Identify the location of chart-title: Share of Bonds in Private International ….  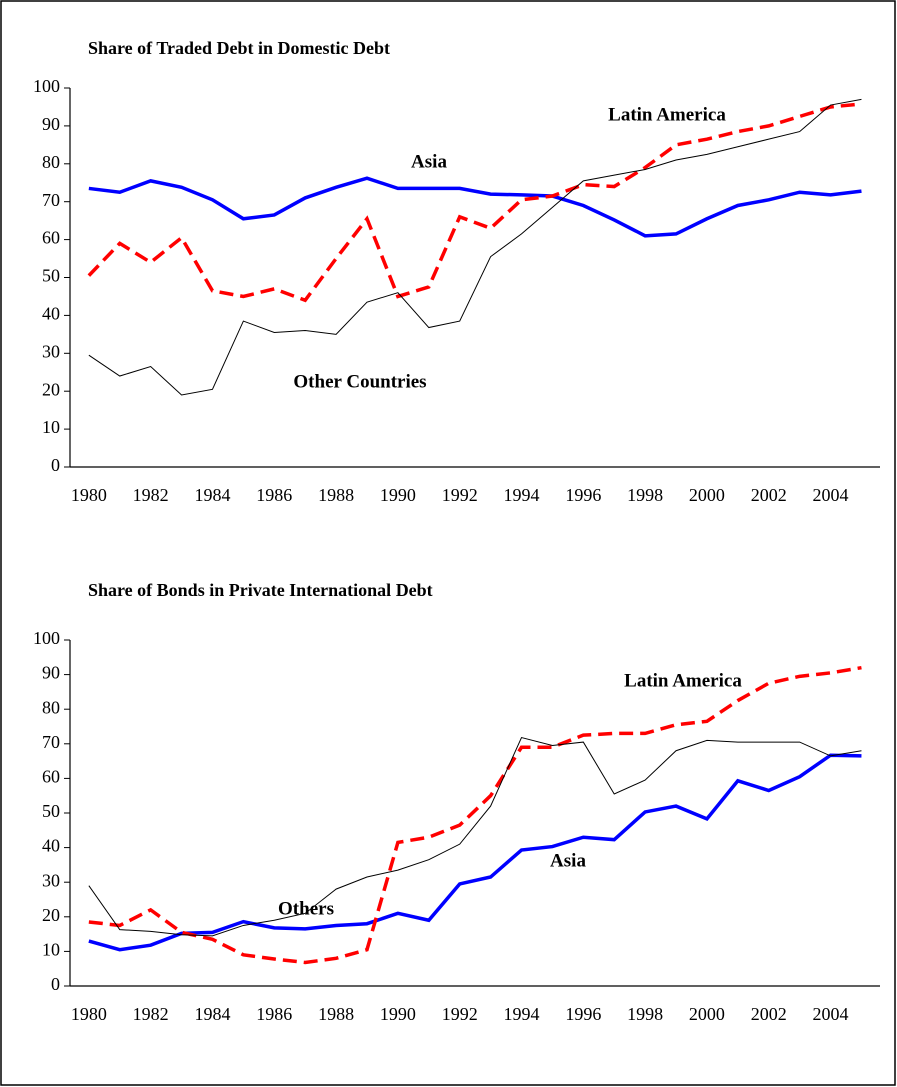
(260, 590).